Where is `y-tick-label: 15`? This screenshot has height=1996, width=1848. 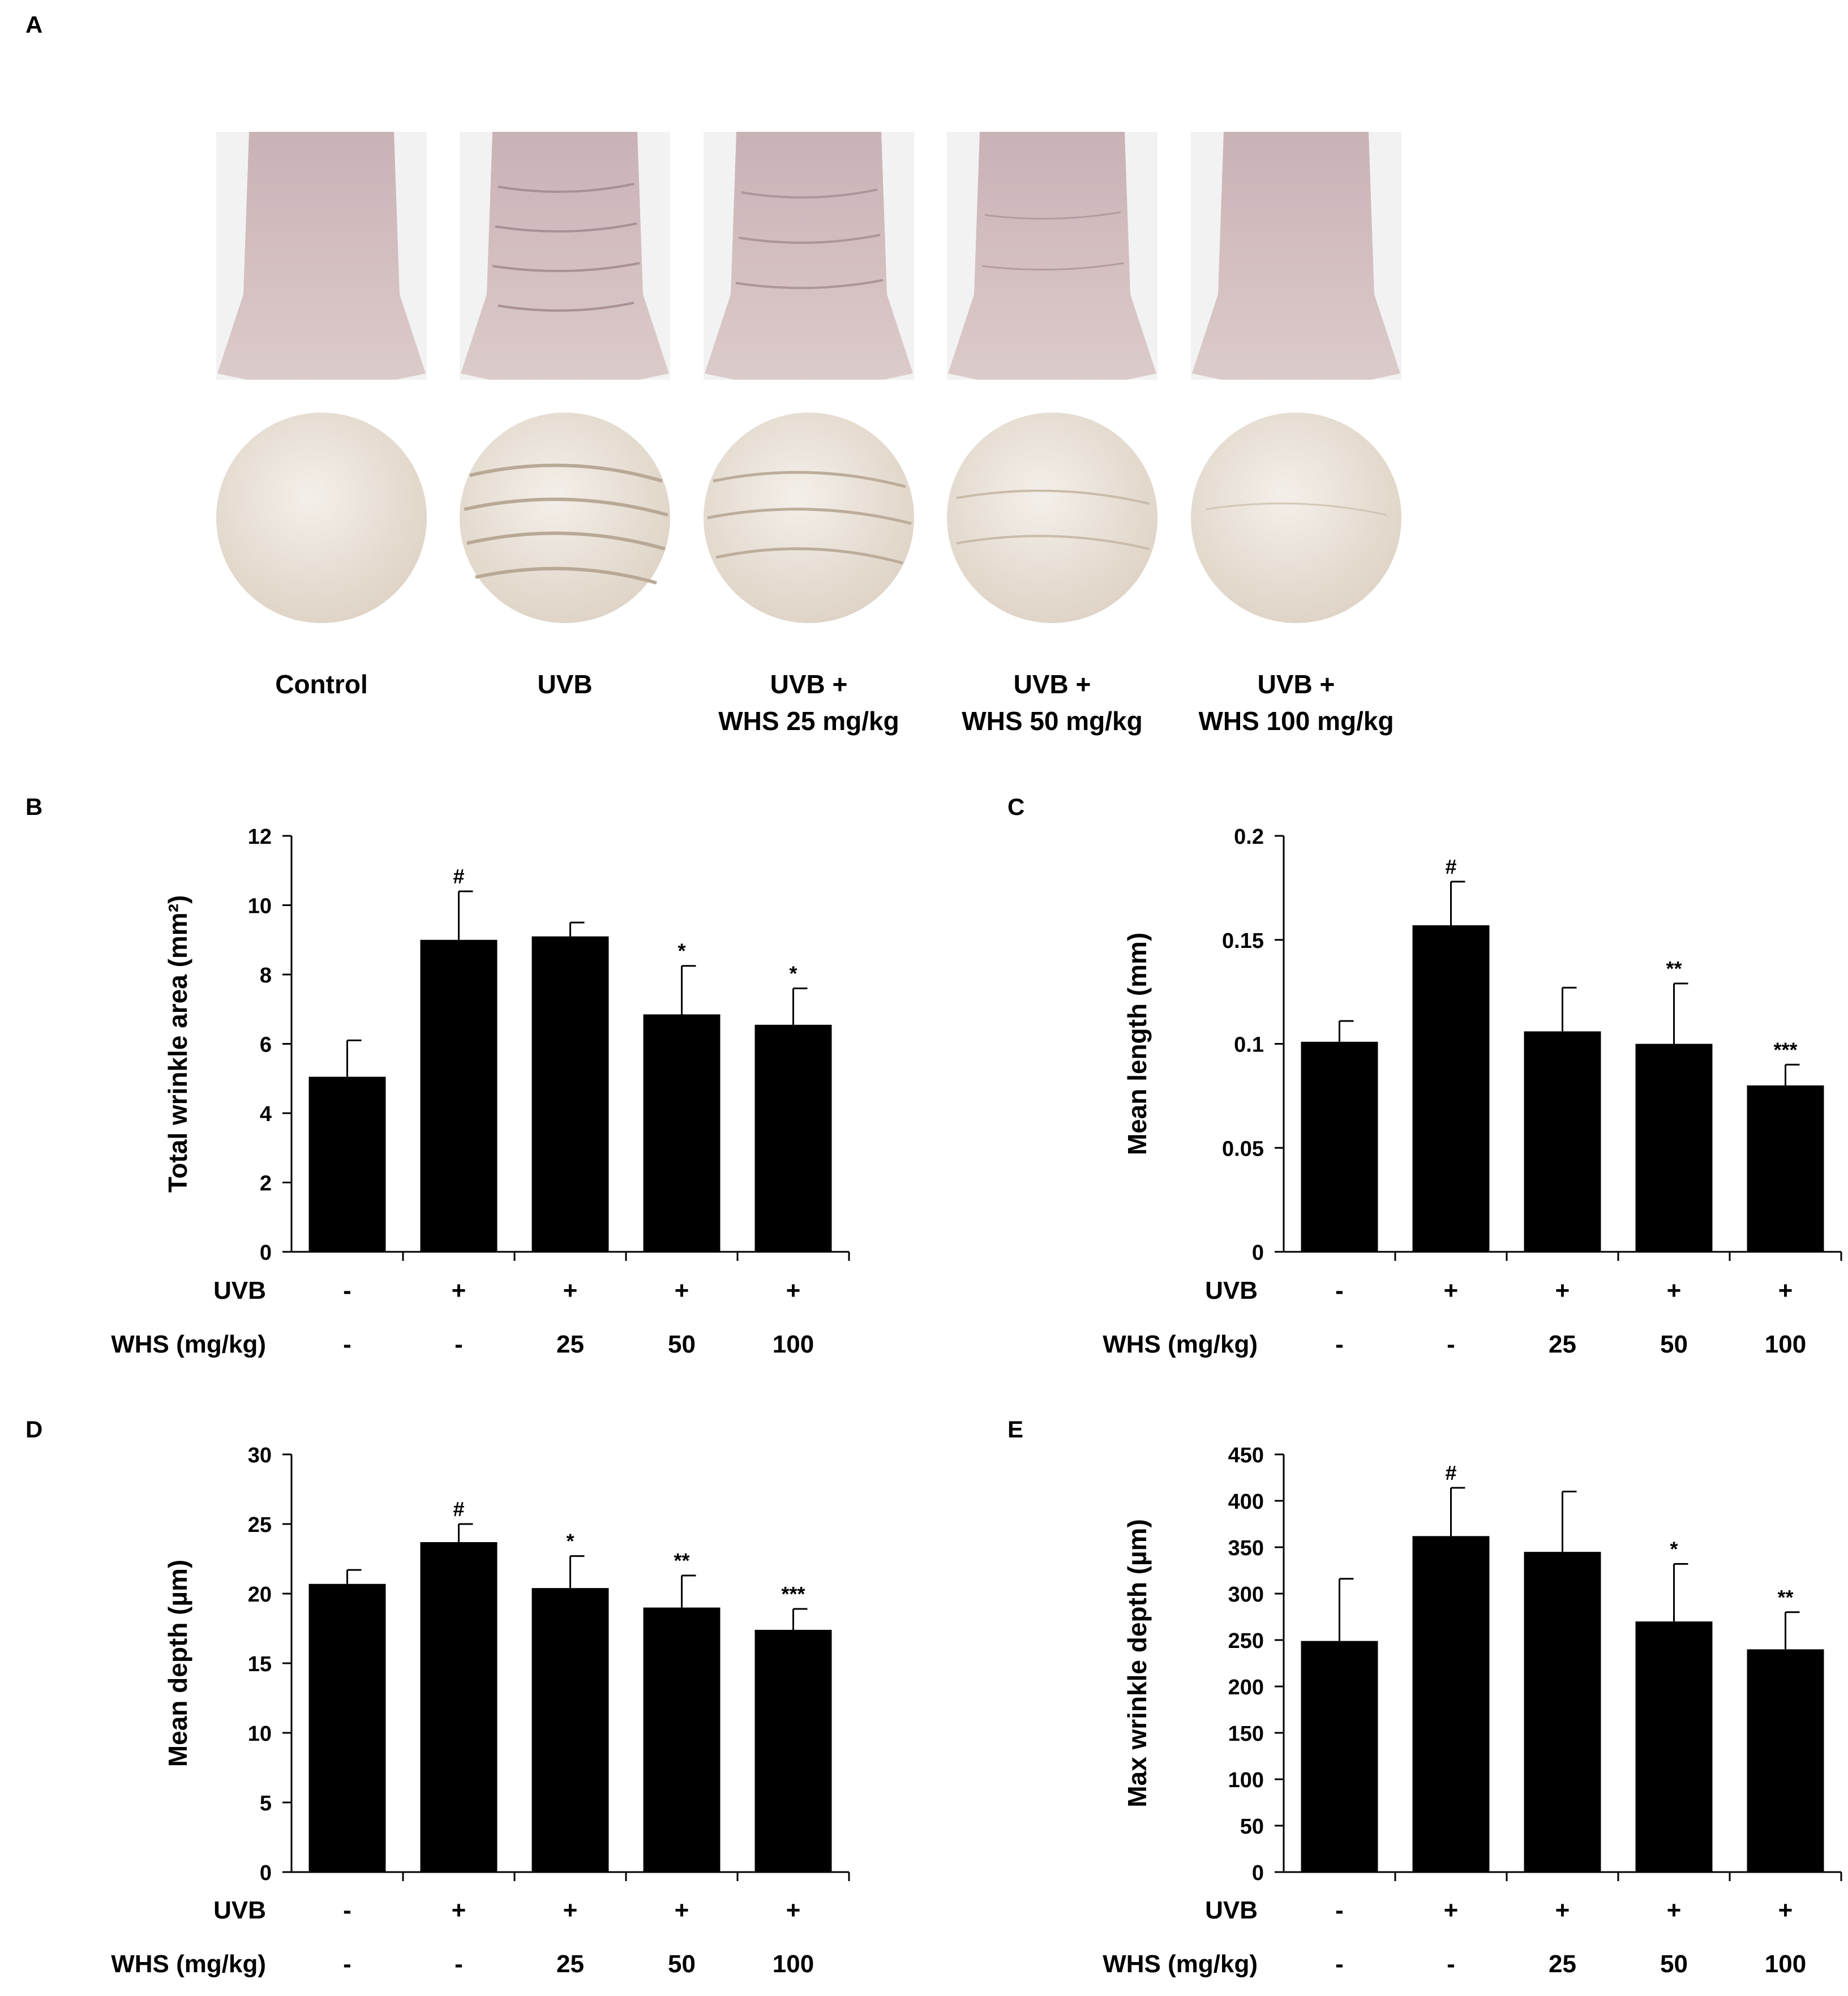 y-tick-label: 15 is located at coordinates (260, 1664).